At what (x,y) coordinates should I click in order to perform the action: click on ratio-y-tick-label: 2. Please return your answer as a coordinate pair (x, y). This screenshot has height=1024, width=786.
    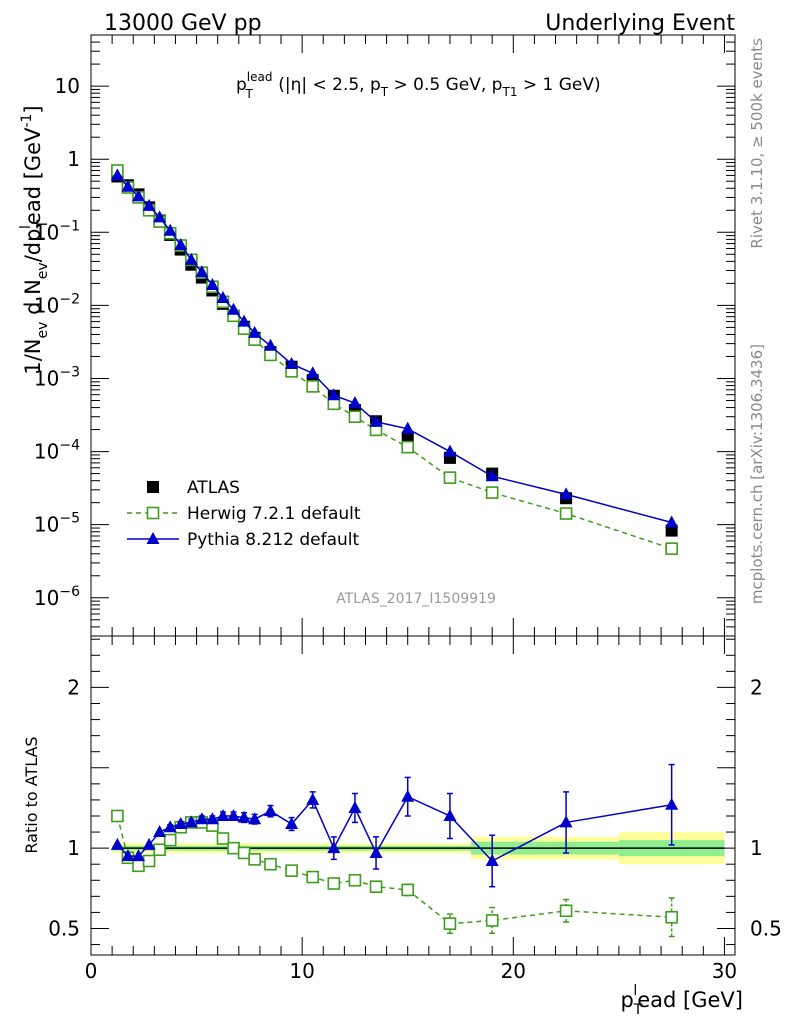
    Looking at the image, I should click on (73, 687).